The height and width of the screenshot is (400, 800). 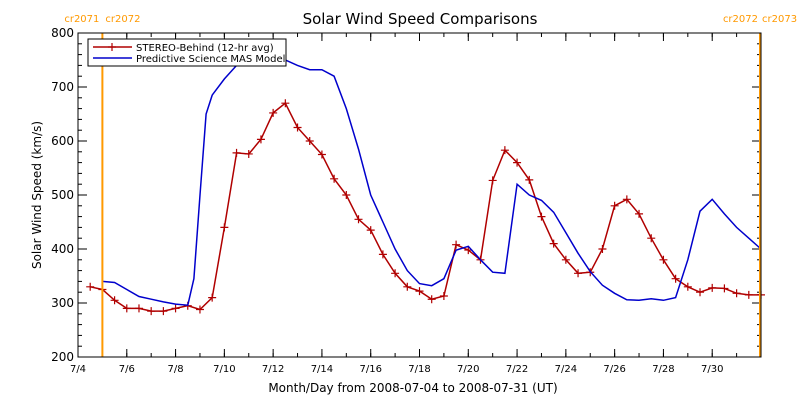 I want to click on x-tick-label: 7/12, so click(x=273, y=369).